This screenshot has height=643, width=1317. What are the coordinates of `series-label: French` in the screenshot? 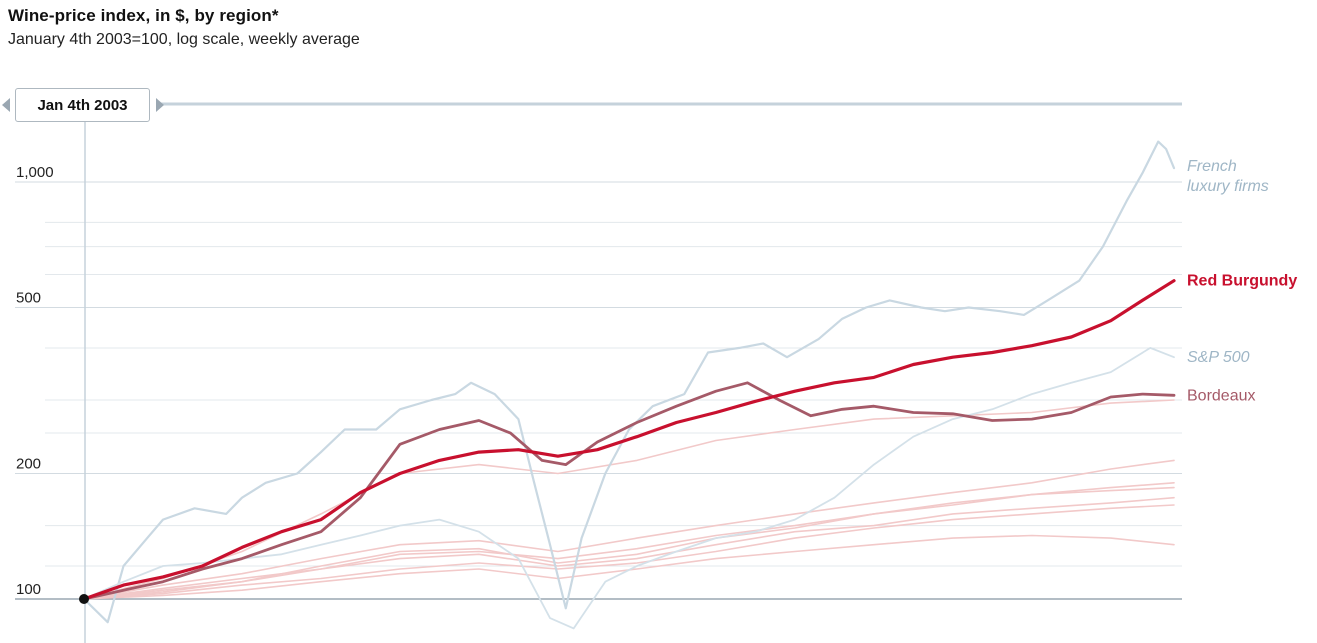 It's located at (1212, 166).